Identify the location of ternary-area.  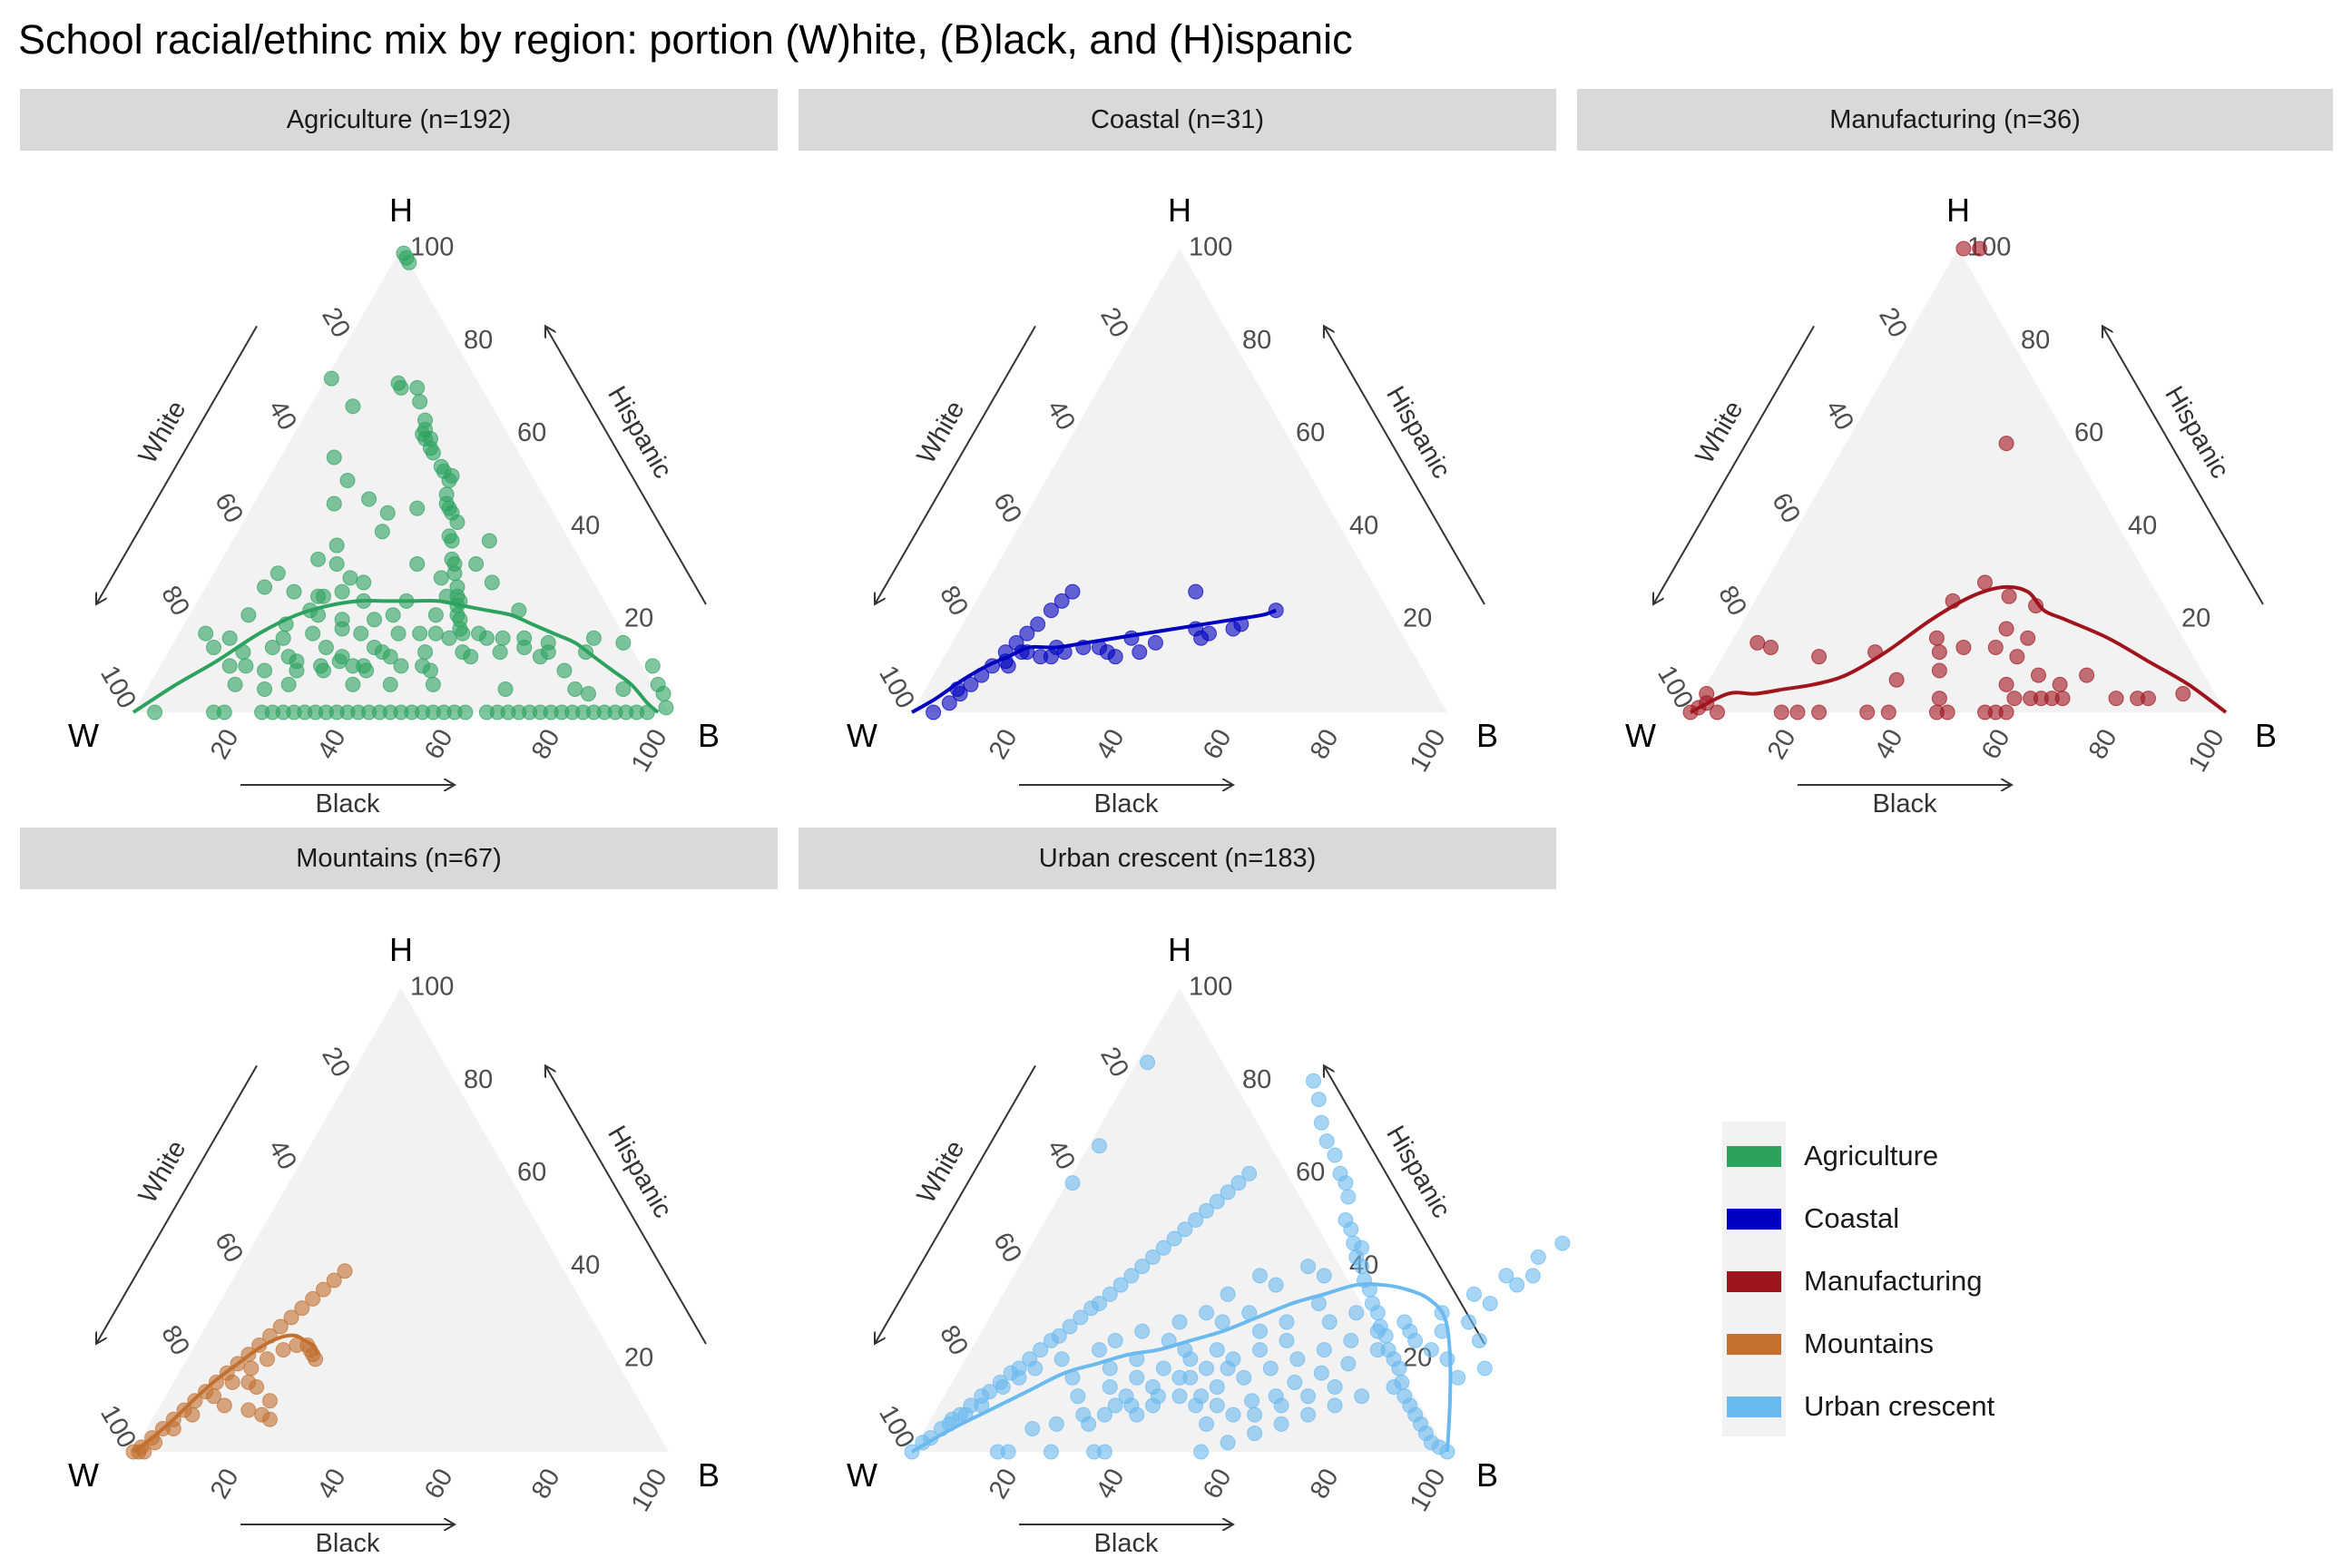
(1179, 480).